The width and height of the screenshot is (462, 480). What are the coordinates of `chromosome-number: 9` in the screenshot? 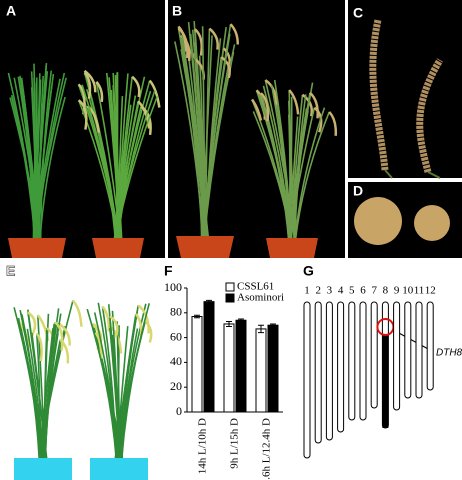 It's located at (397, 291).